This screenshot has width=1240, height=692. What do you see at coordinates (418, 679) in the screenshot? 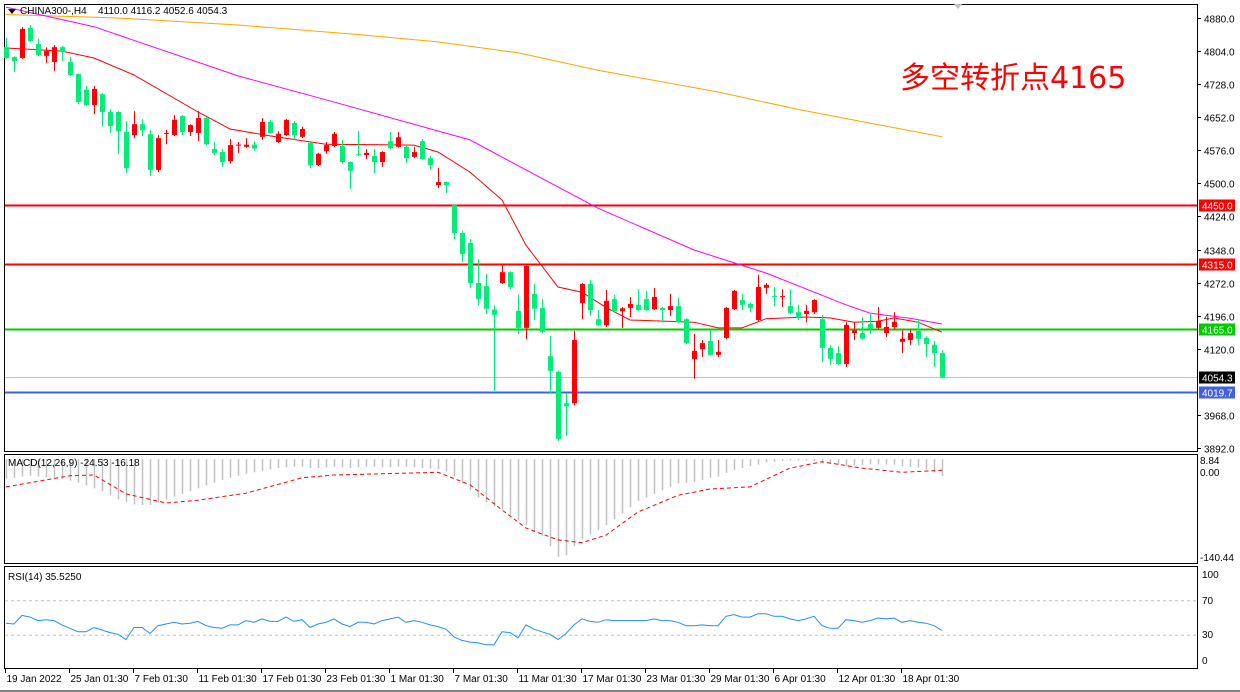
I see `time-tick-label: 1 Mar 01:30` at bounding box center [418, 679].